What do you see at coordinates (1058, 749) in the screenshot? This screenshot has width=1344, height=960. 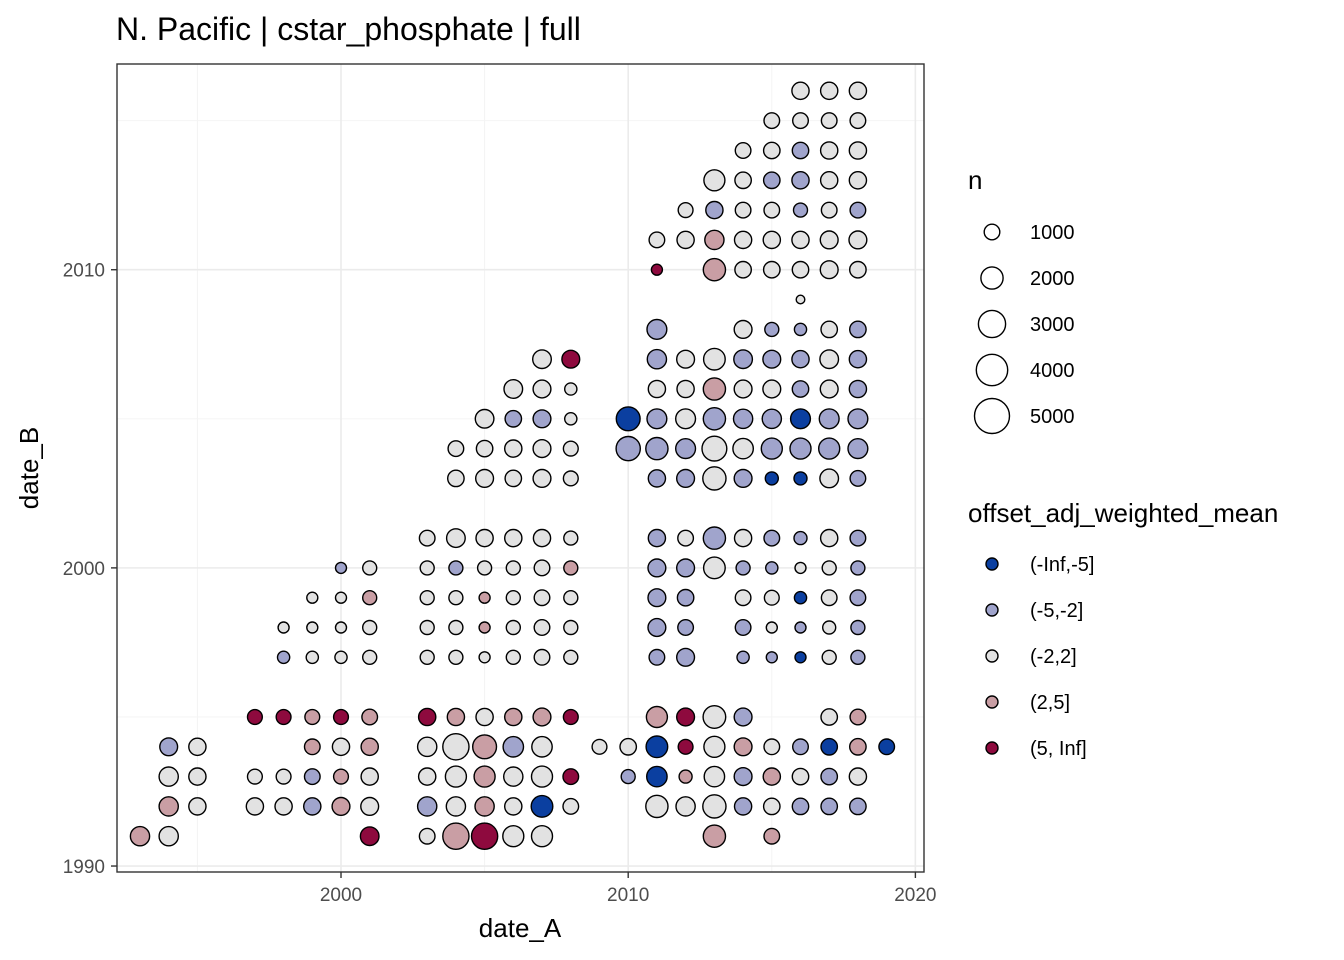 I see `color-legend-label: (5, Inf]` at bounding box center [1058, 749].